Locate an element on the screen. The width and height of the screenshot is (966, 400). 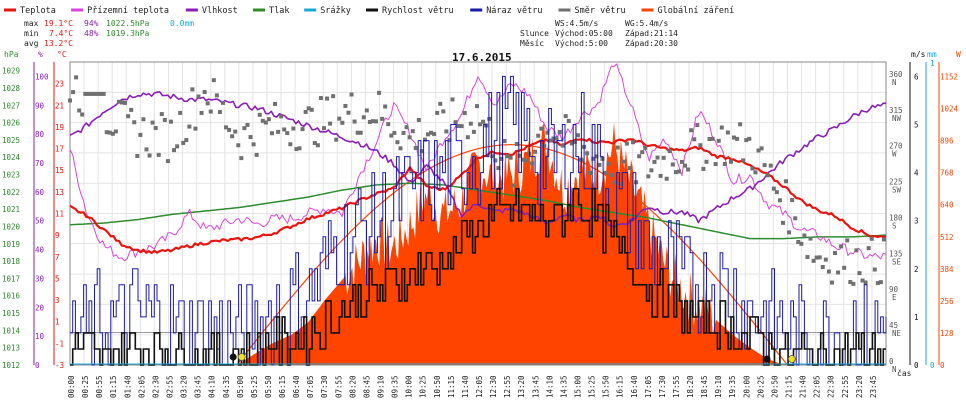
axis-time-tick: 00:25 is located at coordinates (85, 386).